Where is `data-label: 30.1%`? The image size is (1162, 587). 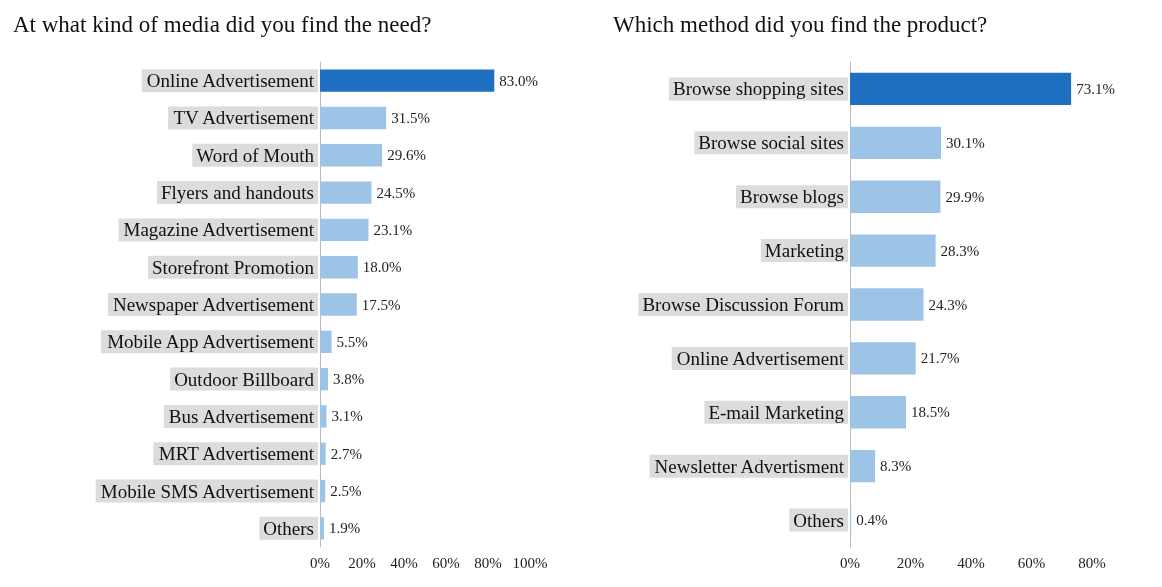 data-label: 30.1% is located at coordinates (965, 142).